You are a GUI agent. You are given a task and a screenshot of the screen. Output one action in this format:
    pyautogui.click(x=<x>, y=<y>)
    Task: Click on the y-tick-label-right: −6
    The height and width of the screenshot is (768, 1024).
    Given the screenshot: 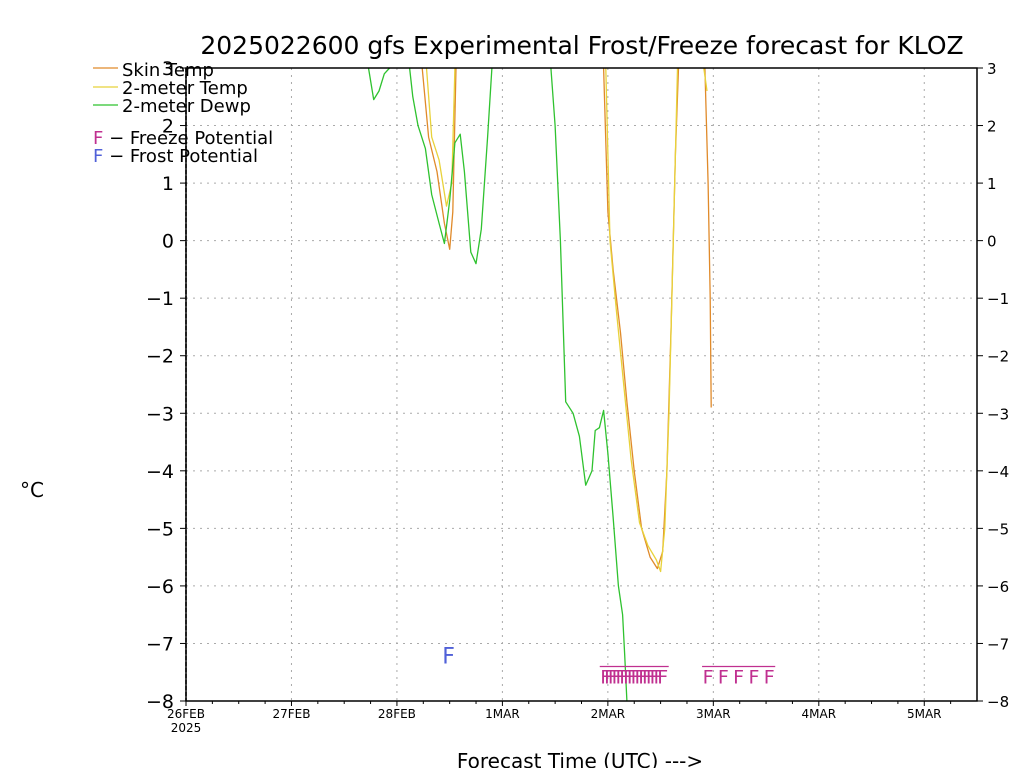 What is the action you would take?
    pyautogui.click(x=998, y=587)
    